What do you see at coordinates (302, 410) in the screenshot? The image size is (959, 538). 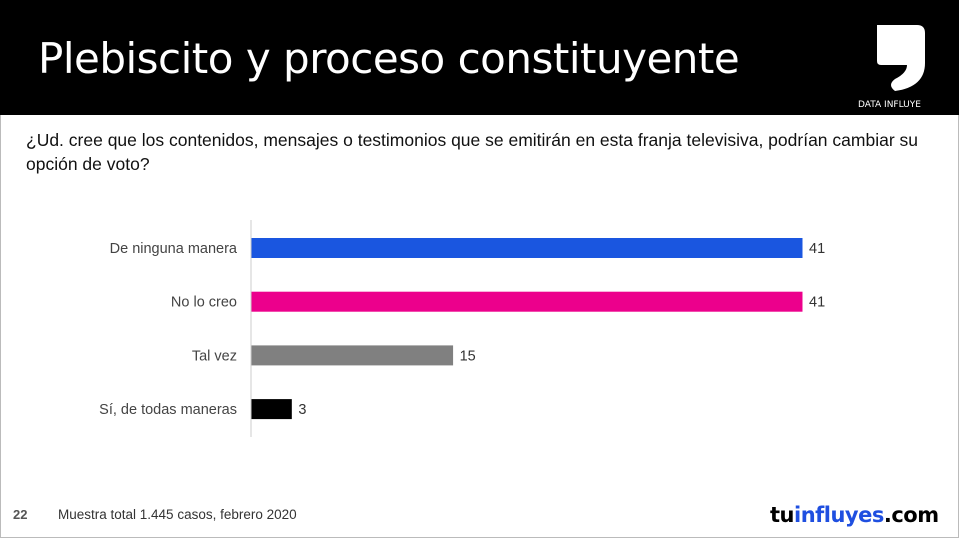 I see `data-label: 3` at bounding box center [302, 410].